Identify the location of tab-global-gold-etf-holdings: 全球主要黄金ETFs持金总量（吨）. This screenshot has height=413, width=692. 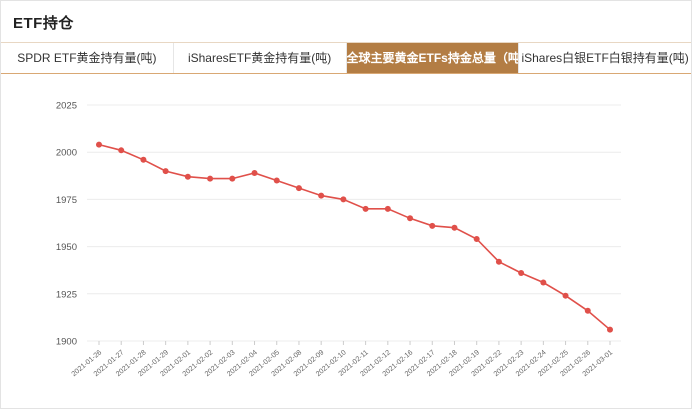
(433, 58).